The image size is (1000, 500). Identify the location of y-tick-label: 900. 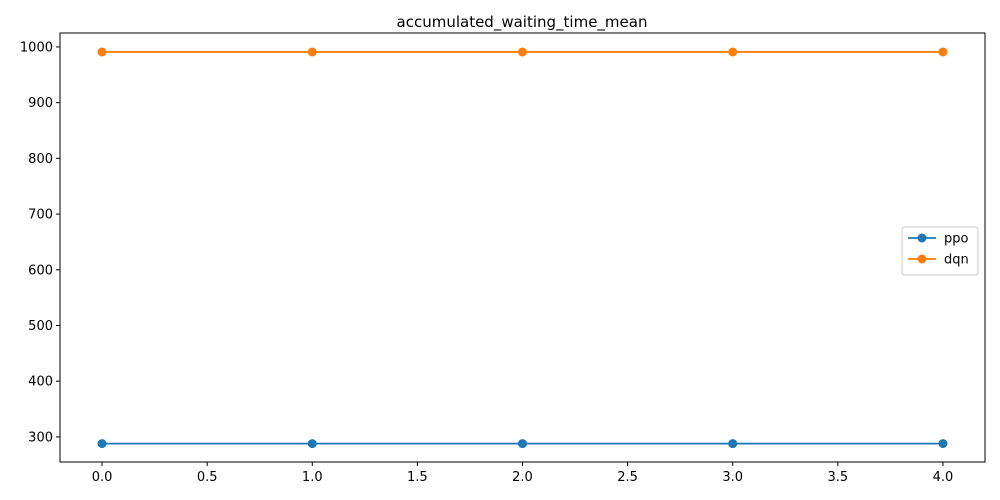
(40, 103).